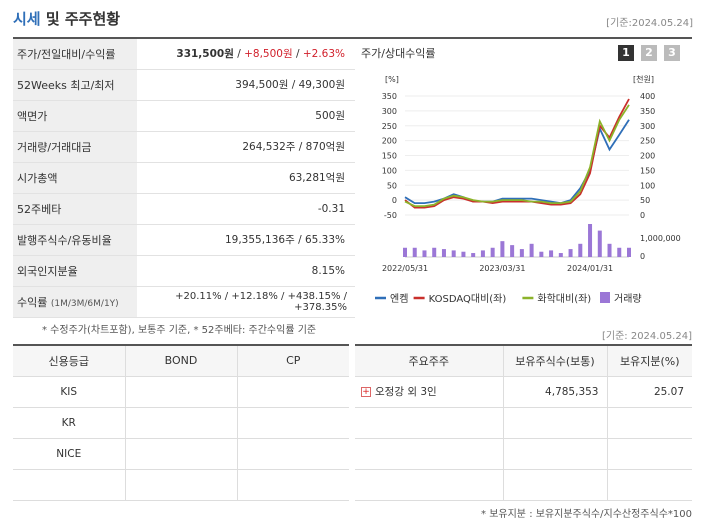  I want to click on chart-title: 주가/상대수익률, so click(398, 53).